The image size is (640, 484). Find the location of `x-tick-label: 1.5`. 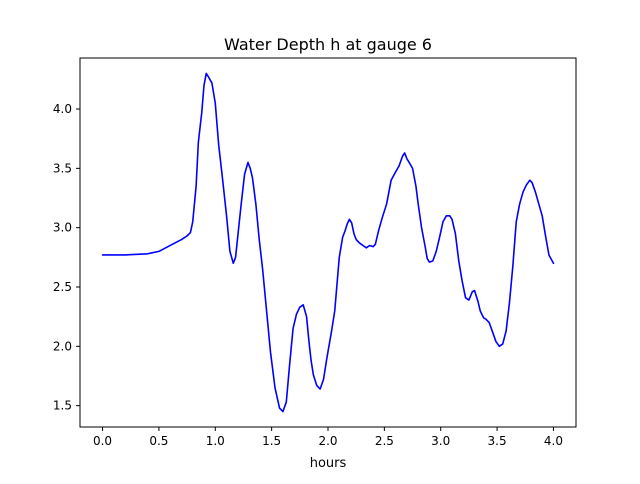

x-tick-label: 1.5 is located at coordinates (271, 441).